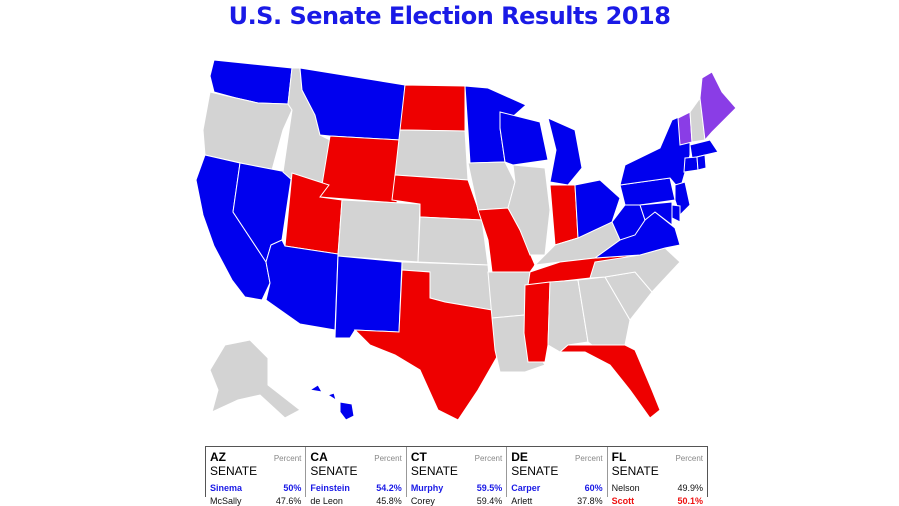  What do you see at coordinates (565, 151) in the screenshot?
I see `state-michigan` at bounding box center [565, 151].